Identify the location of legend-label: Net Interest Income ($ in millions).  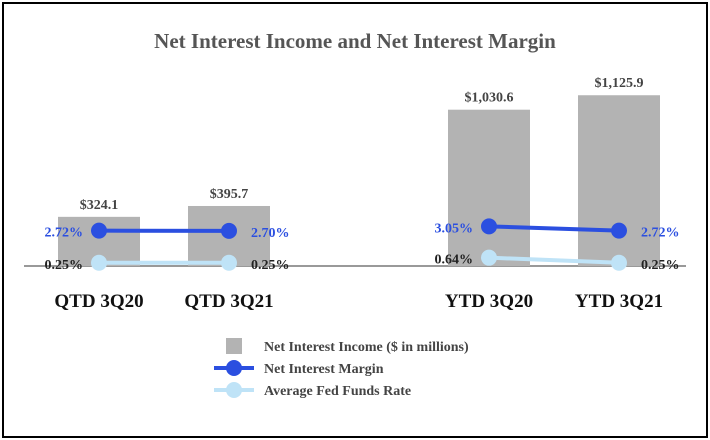
(366, 347).